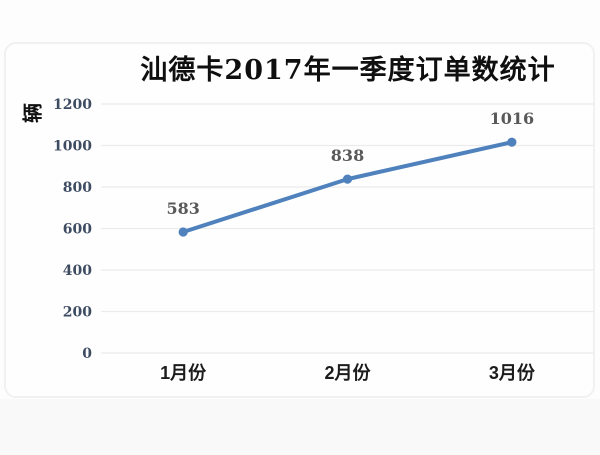 This screenshot has height=455, width=600. What do you see at coordinates (182, 208) in the screenshot?
I see `data-point-label: 583` at bounding box center [182, 208].